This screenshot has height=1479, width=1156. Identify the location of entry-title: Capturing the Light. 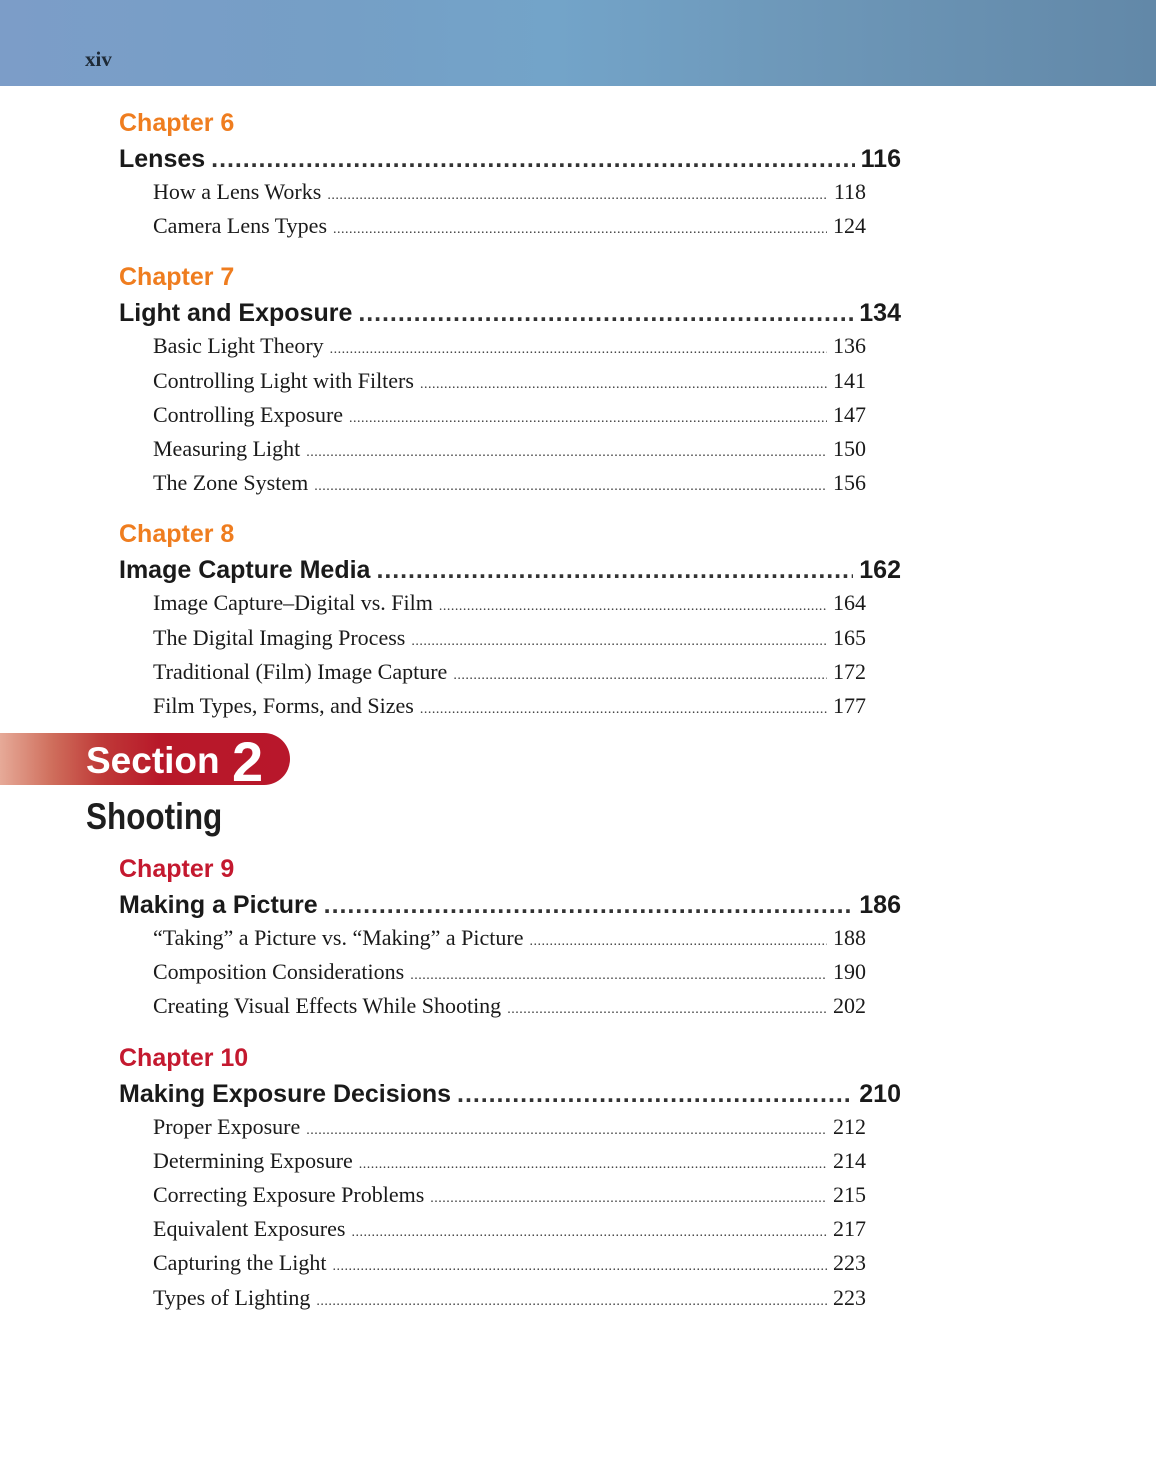
(240, 1263).